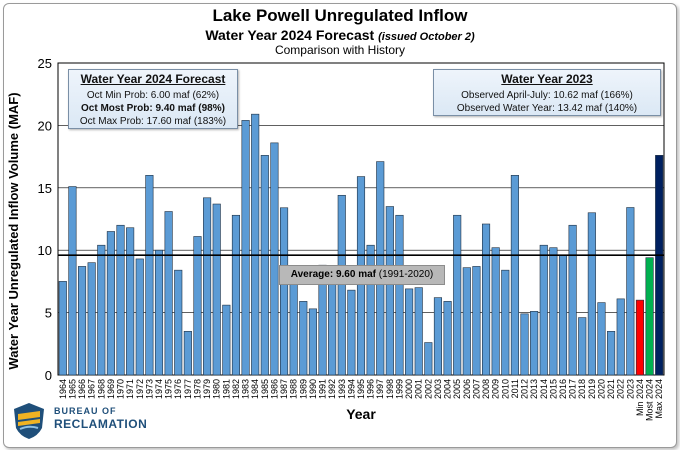 This screenshot has height=450, width=680. I want to click on x-tick-label: 1976, so click(178, 389).